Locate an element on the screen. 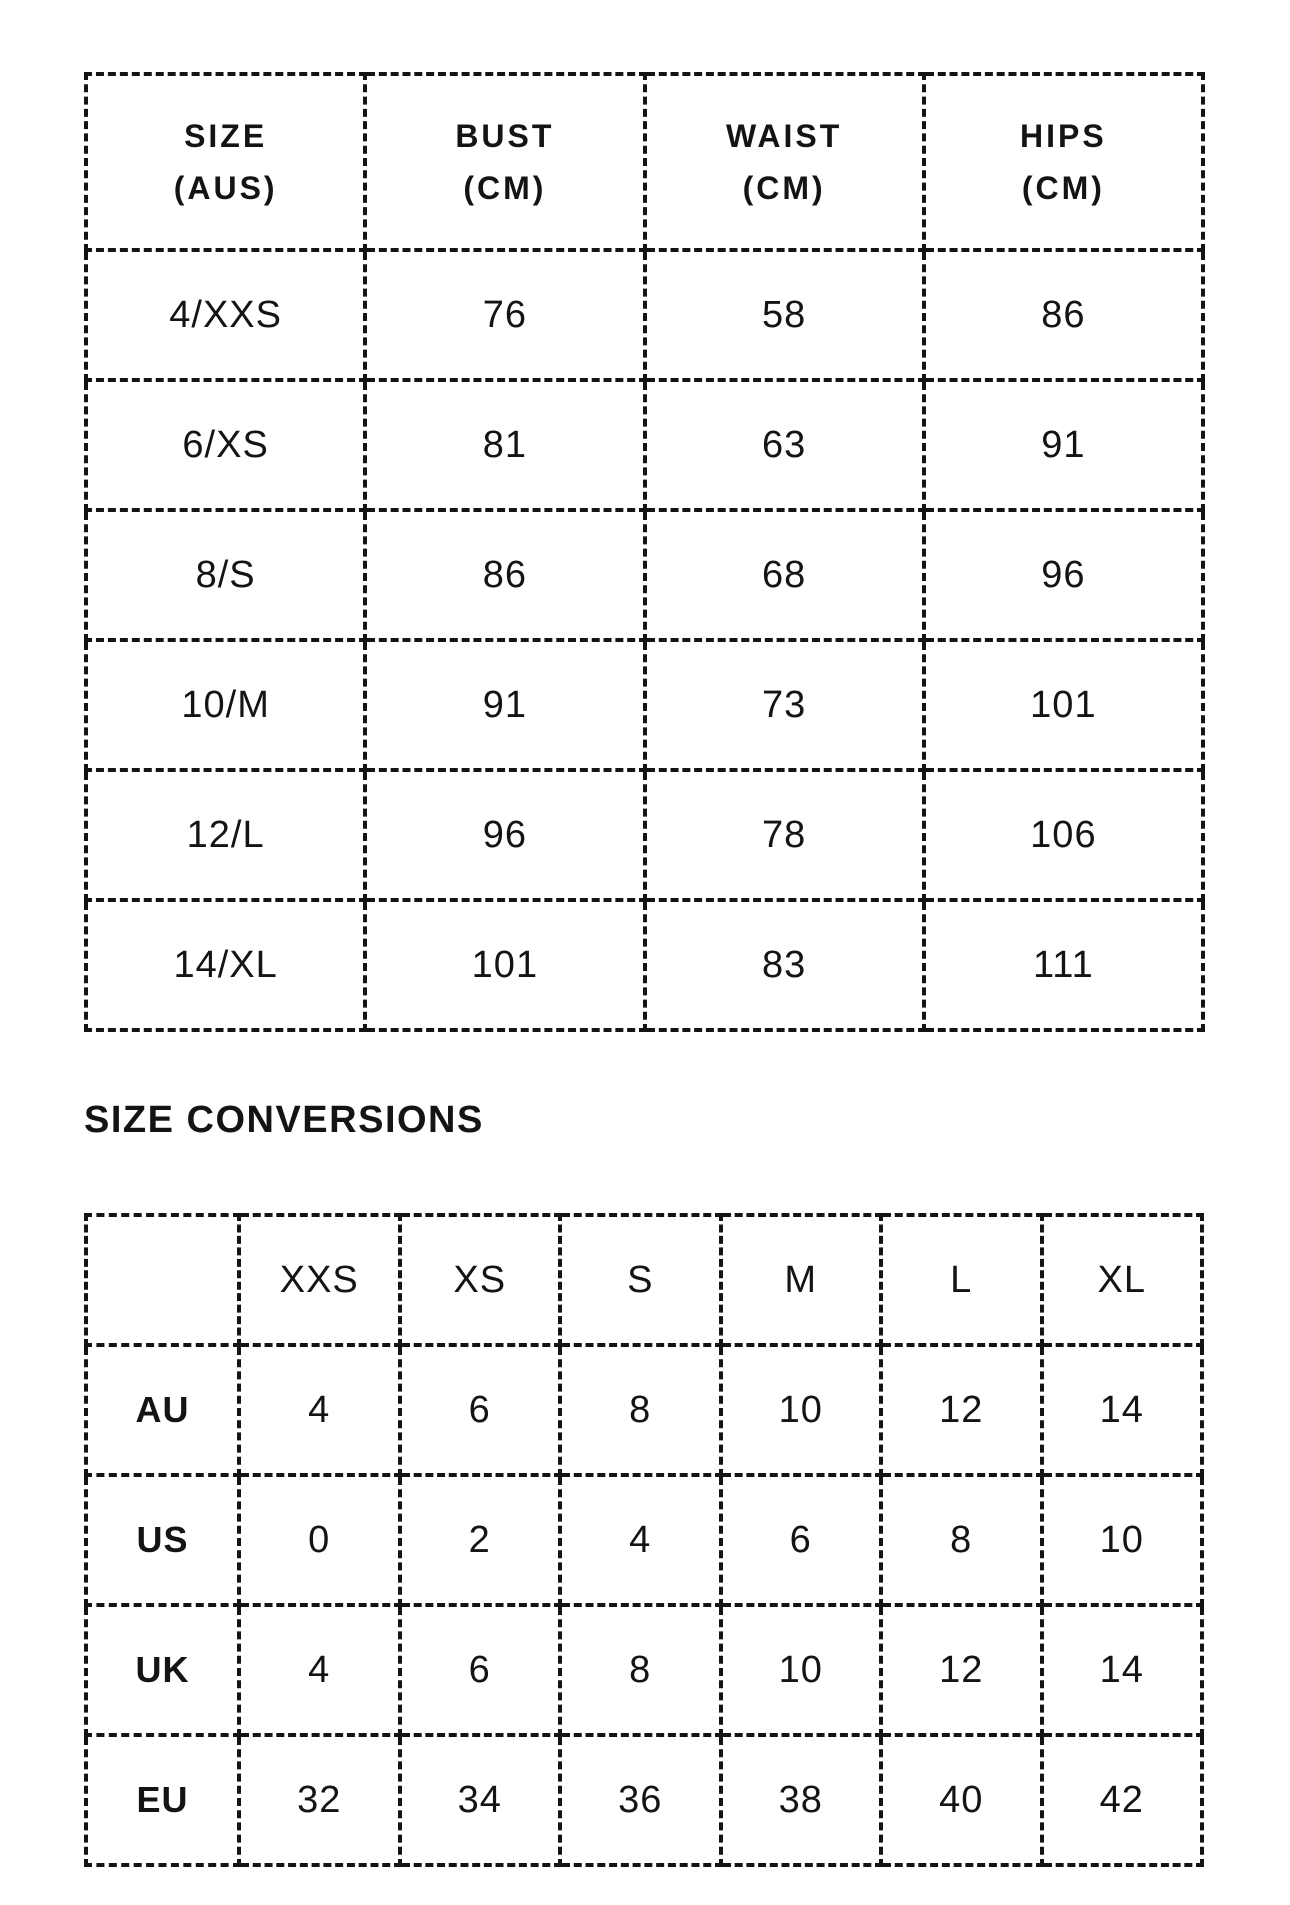 The height and width of the screenshot is (1905, 1290). waist-cell: 63 is located at coordinates (784, 445).